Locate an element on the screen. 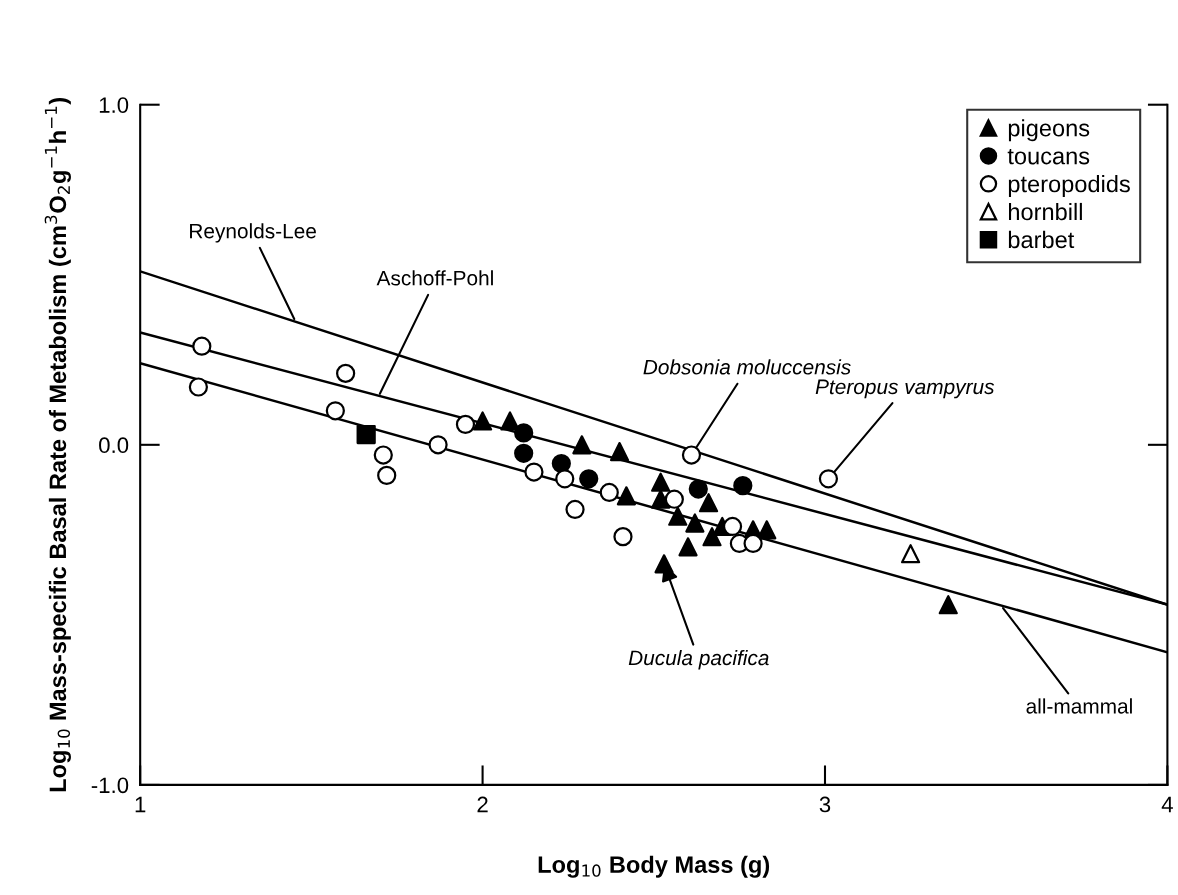 Image resolution: width=1178 pixels, height=895 pixels. x-tick-label: 4 is located at coordinates (1167, 804).